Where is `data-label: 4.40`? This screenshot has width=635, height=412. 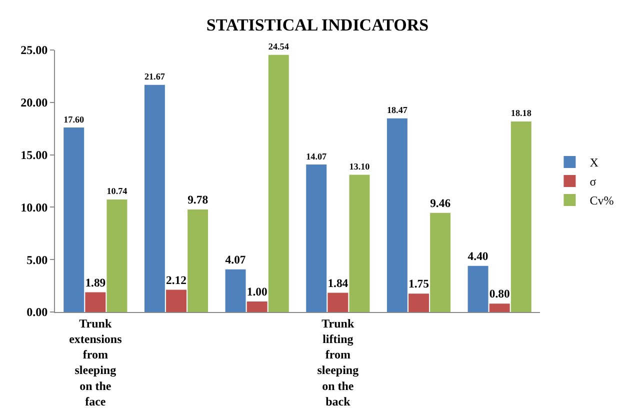
data-label: 4.40 is located at coordinates (478, 256).